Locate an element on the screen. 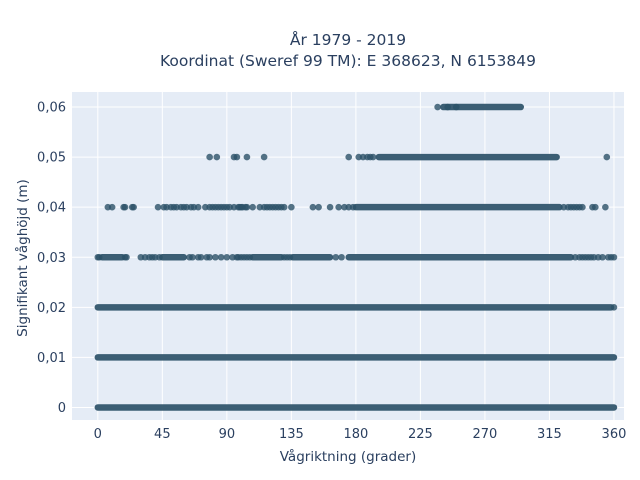  chart-title-line1: År 1979 - 2019 is located at coordinates (348, 39).